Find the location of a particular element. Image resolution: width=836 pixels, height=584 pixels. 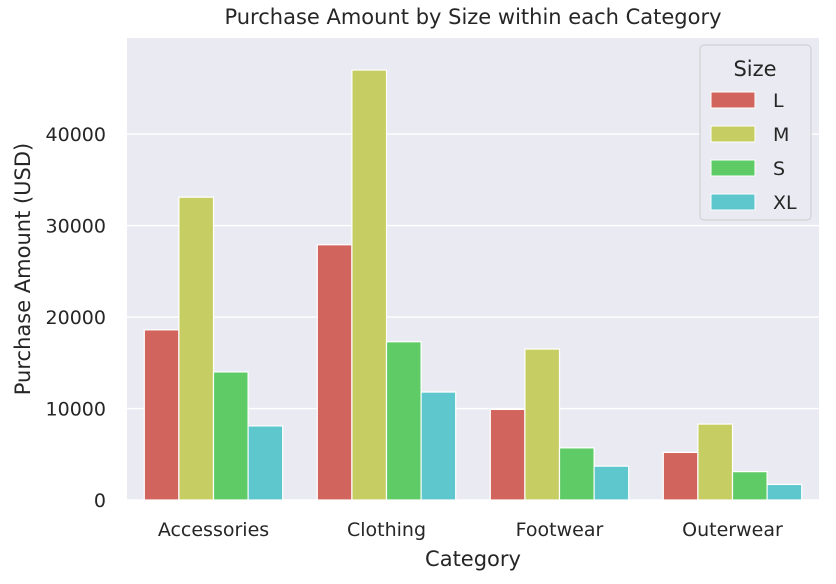

bar-accessories-l is located at coordinates (161, 415).